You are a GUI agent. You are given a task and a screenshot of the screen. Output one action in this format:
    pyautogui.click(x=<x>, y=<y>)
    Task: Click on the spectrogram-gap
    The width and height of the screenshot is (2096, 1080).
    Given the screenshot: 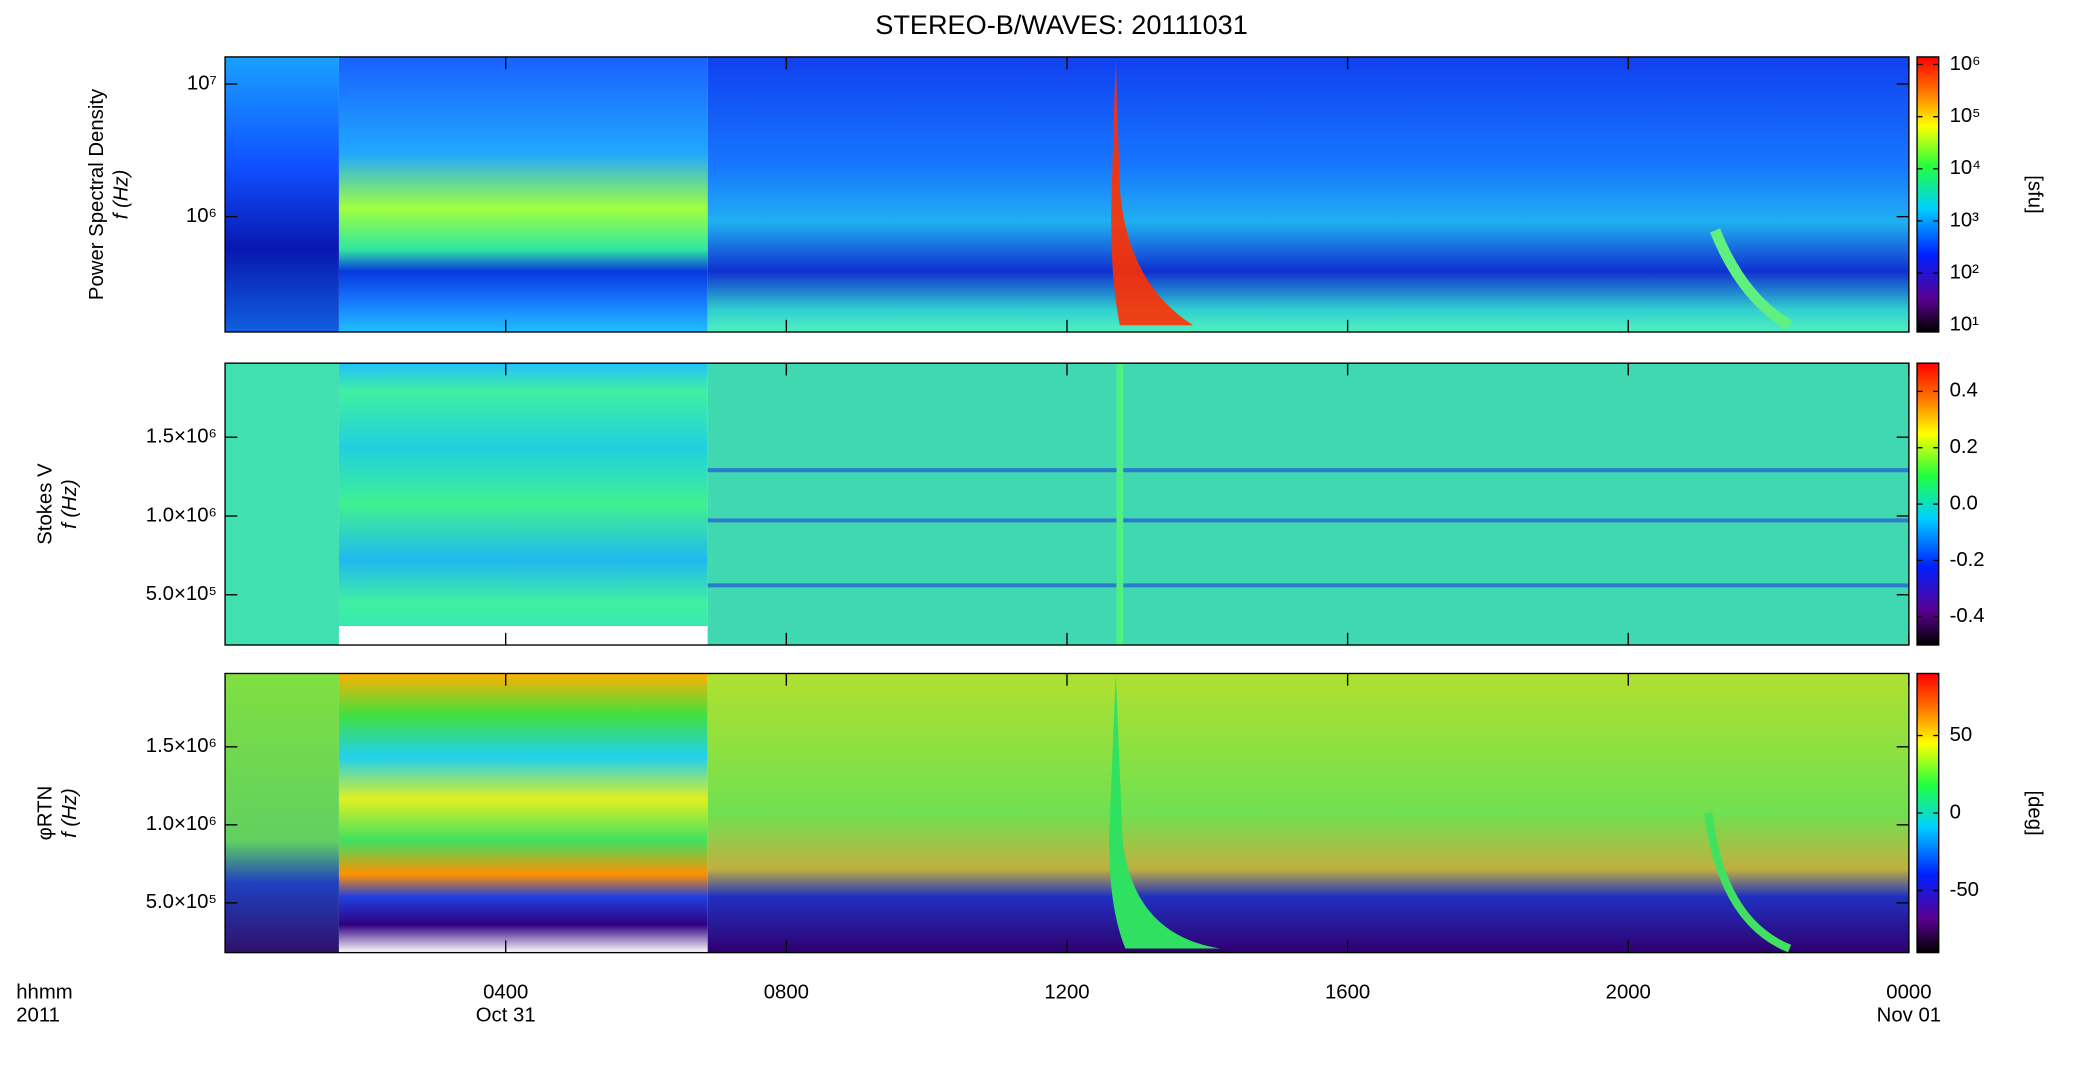 What is the action you would take?
    pyautogui.click(x=523, y=636)
    